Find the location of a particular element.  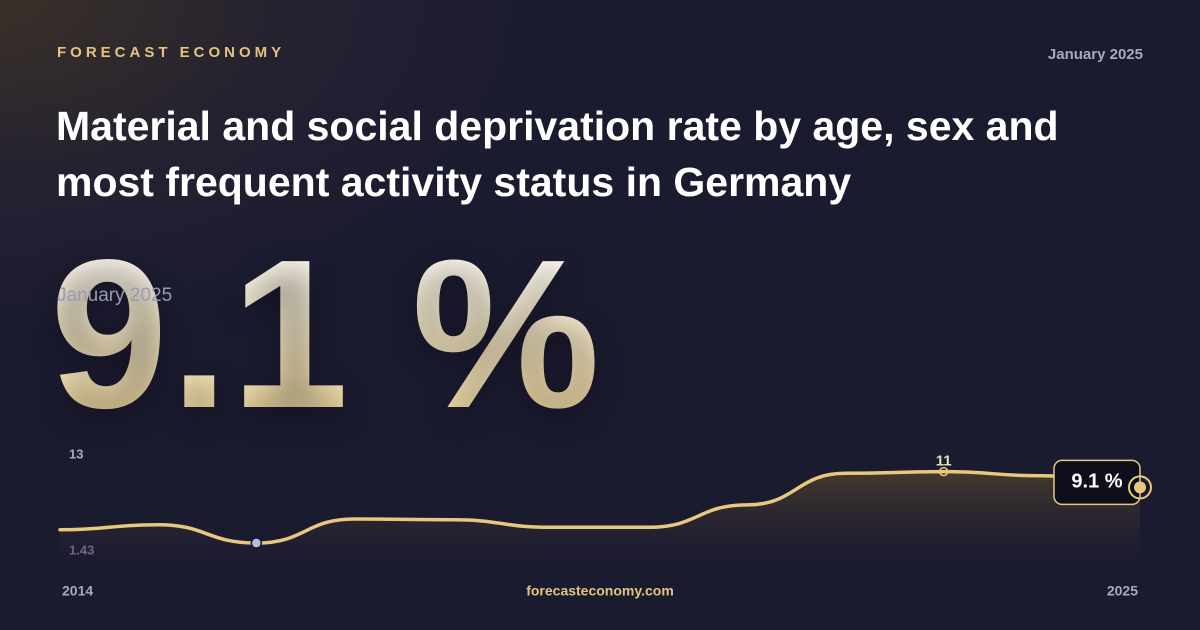

end-label: 9.1 % is located at coordinates (1096, 482).